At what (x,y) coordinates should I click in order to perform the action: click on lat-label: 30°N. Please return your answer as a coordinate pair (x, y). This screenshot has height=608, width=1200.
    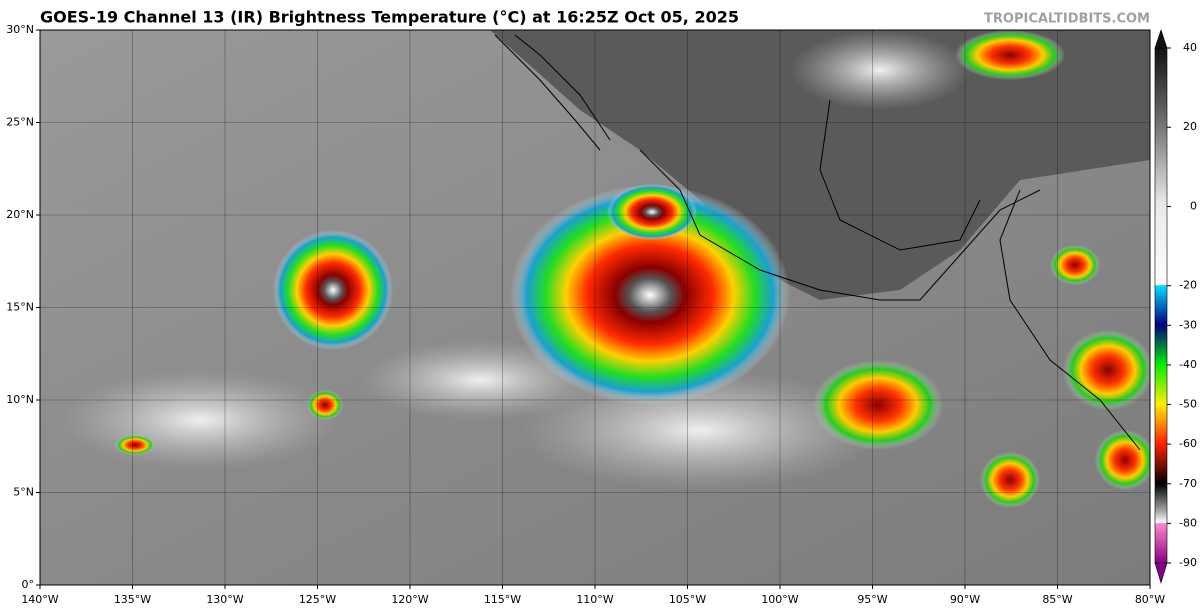
    Looking at the image, I should click on (20, 29).